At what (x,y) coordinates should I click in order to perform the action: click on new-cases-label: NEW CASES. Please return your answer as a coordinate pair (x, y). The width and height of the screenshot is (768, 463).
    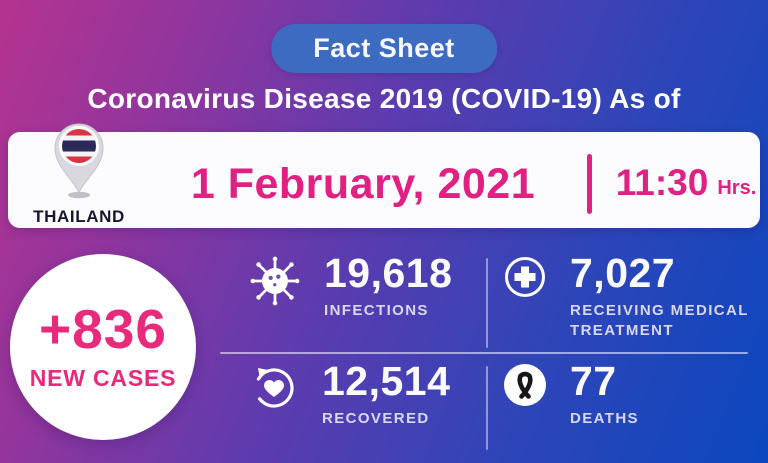
    Looking at the image, I should click on (103, 378).